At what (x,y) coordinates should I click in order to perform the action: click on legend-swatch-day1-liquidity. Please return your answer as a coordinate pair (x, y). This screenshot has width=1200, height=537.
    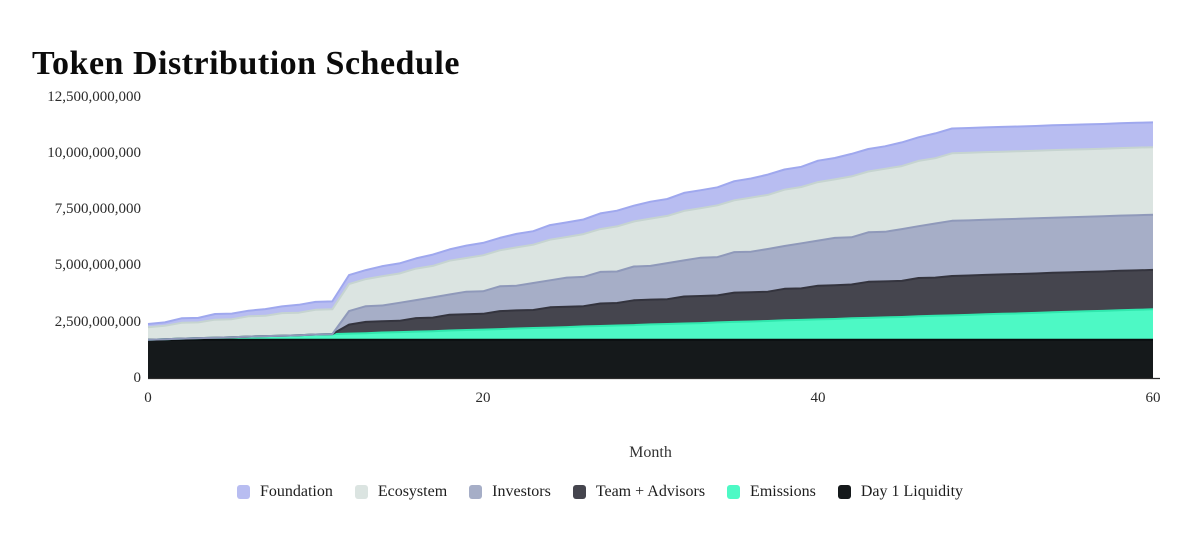
    Looking at the image, I should click on (844, 492).